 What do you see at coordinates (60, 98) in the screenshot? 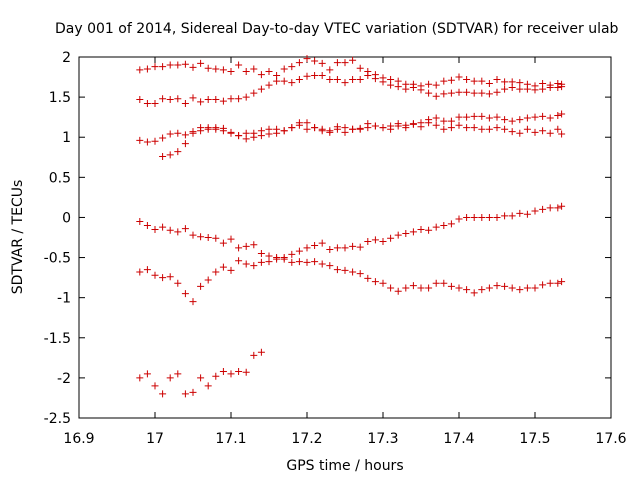
I see `y-tick-label: 1.5` at bounding box center [60, 98].